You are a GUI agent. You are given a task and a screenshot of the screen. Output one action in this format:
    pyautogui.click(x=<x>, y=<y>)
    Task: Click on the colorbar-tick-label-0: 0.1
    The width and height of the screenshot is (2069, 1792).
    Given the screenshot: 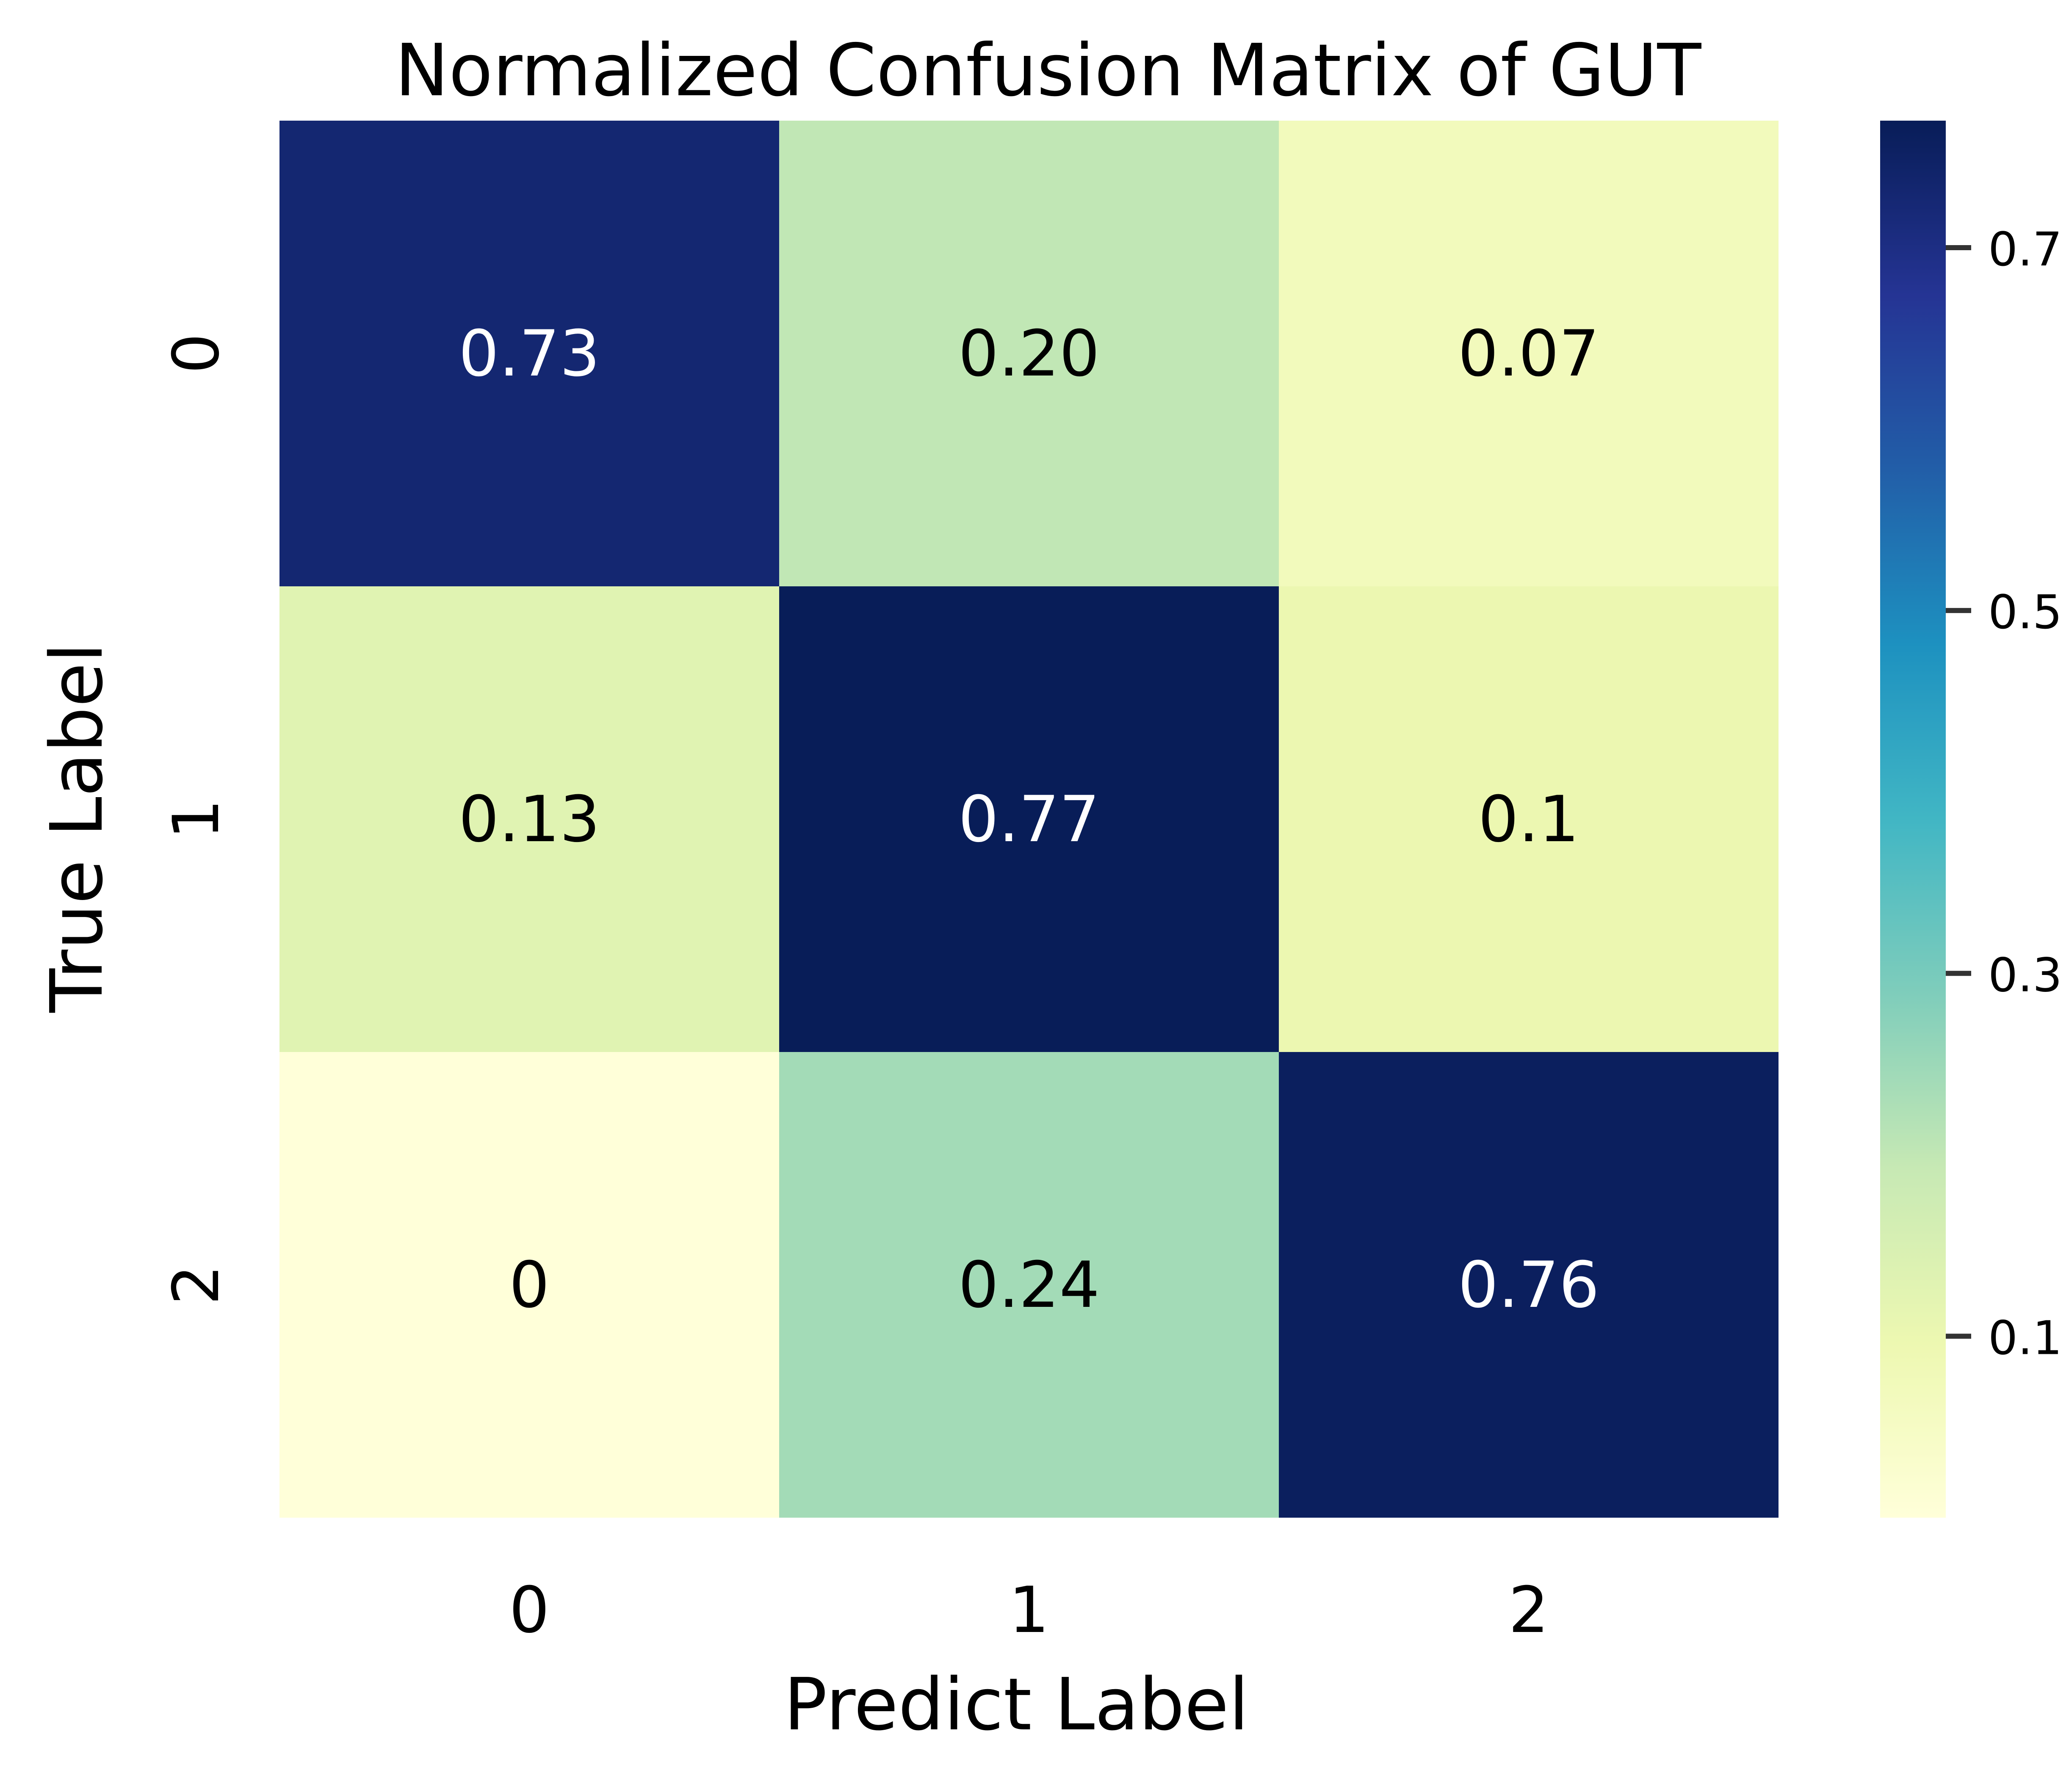 What is the action you would take?
    pyautogui.click(x=2025, y=1338)
    